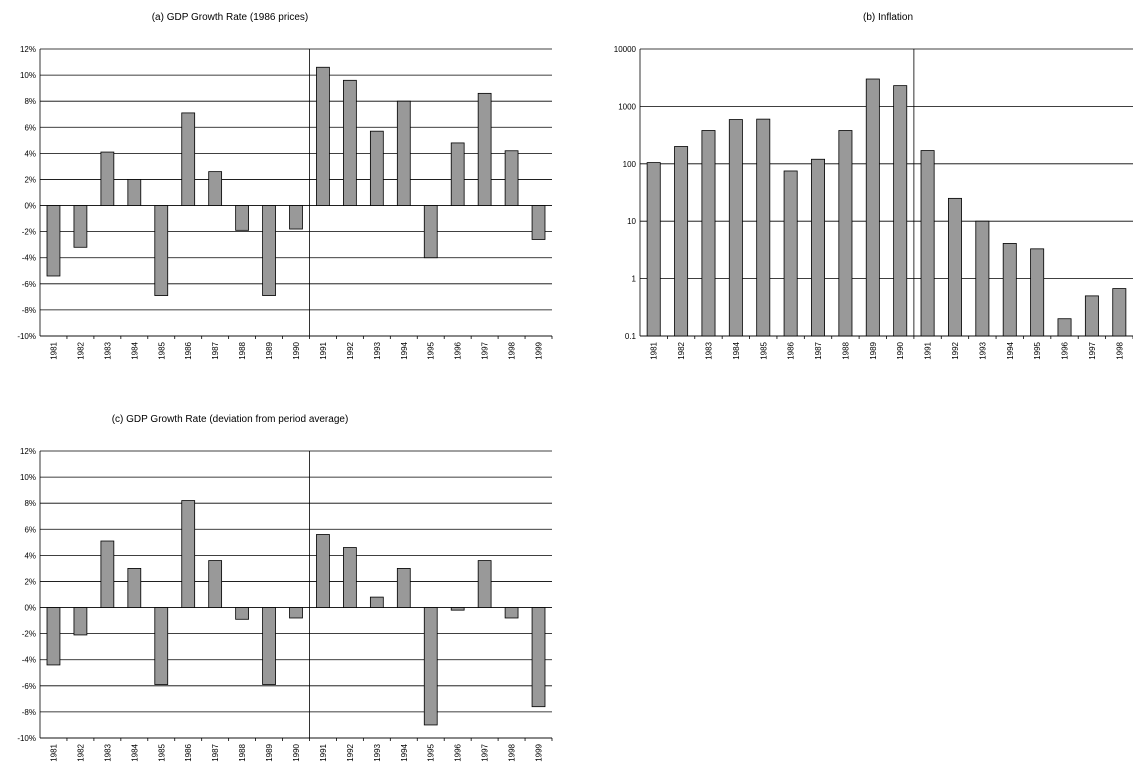 This screenshot has width=1133, height=767. I want to click on y-tick-label: 10%, so click(28, 477).